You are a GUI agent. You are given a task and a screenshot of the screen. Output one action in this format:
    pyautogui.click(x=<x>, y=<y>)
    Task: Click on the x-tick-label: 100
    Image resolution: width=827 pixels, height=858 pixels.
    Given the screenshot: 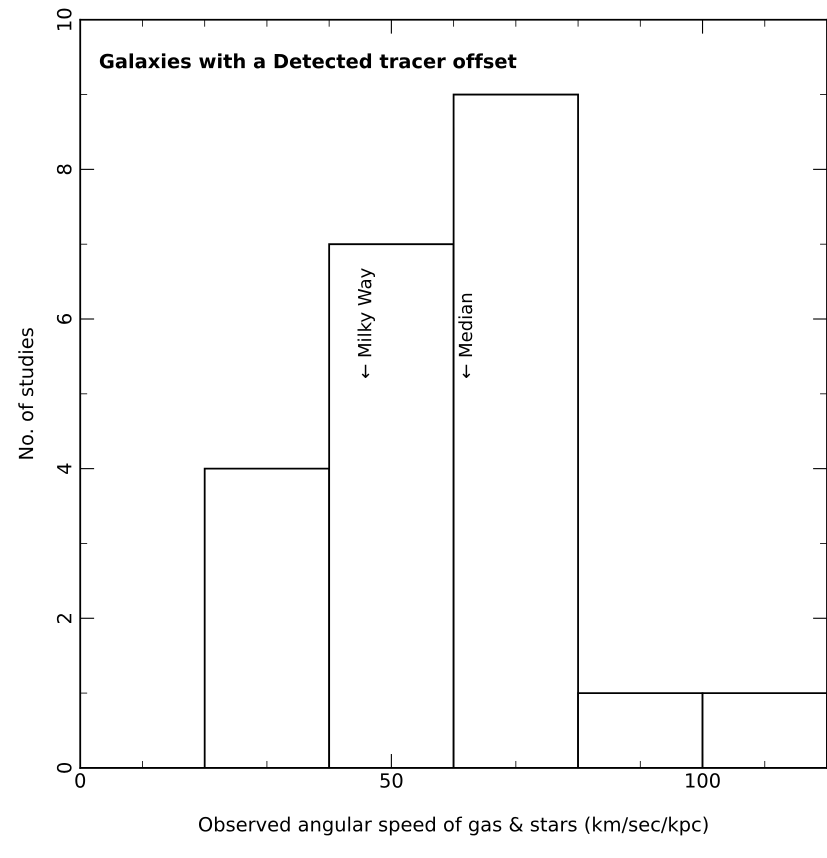 What is the action you would take?
    pyautogui.click(x=703, y=780)
    